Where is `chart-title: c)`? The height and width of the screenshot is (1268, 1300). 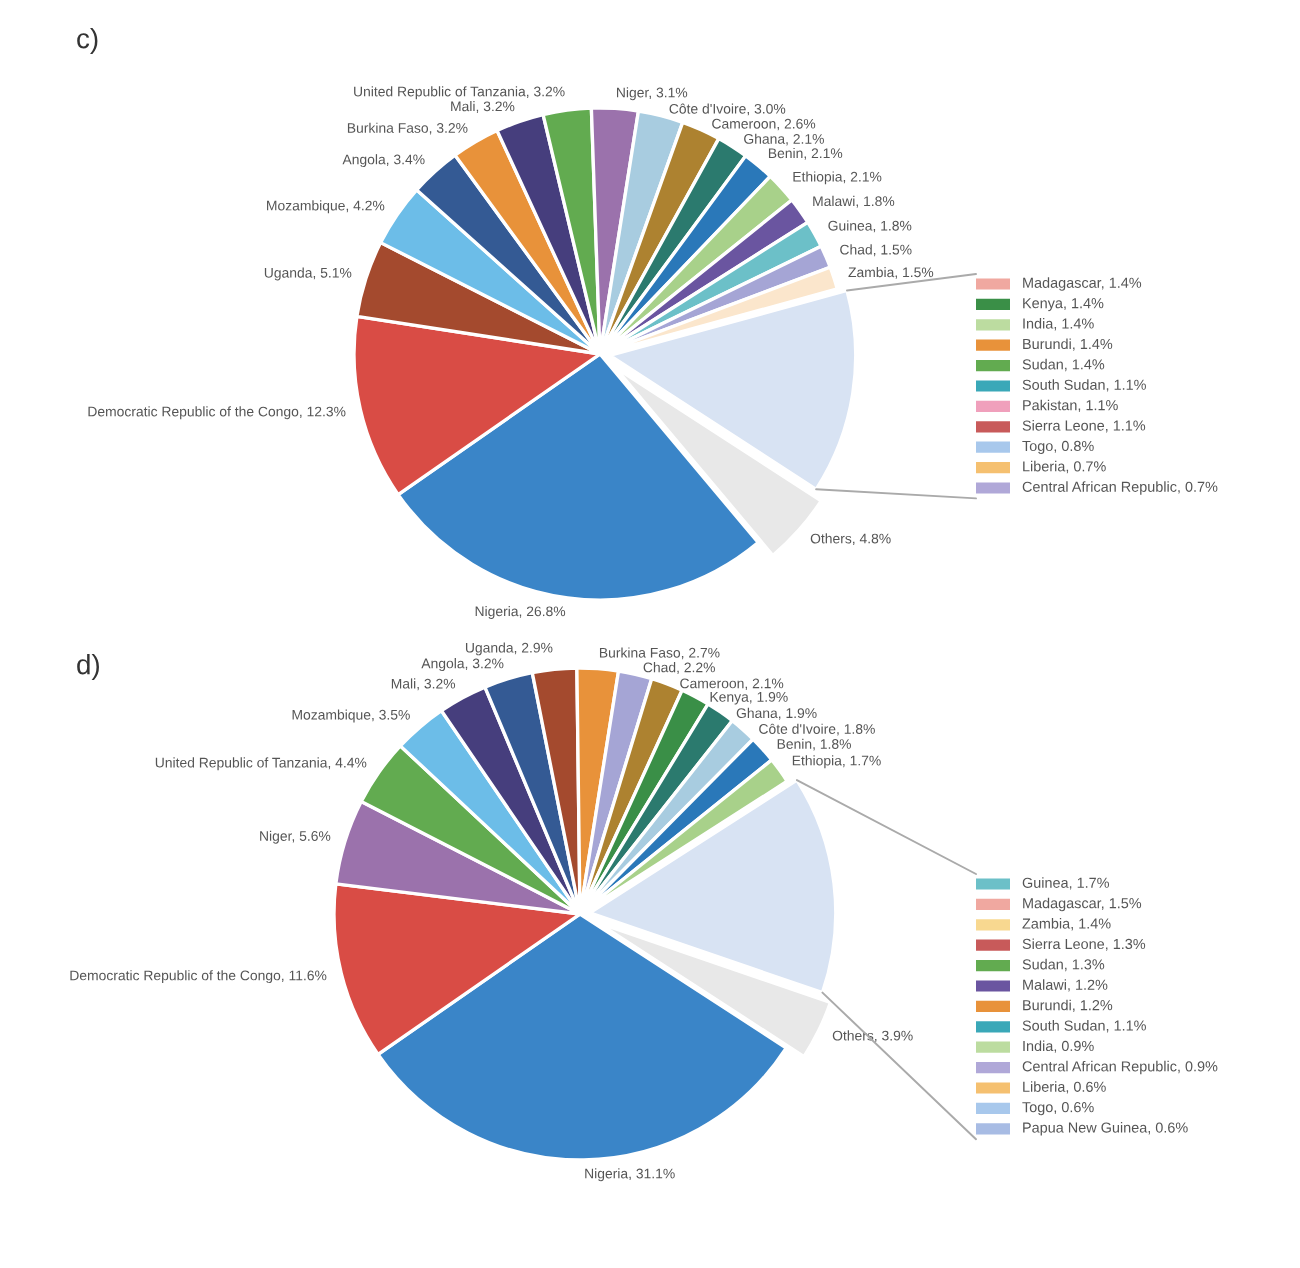 chart-title: c) is located at coordinates (87, 41).